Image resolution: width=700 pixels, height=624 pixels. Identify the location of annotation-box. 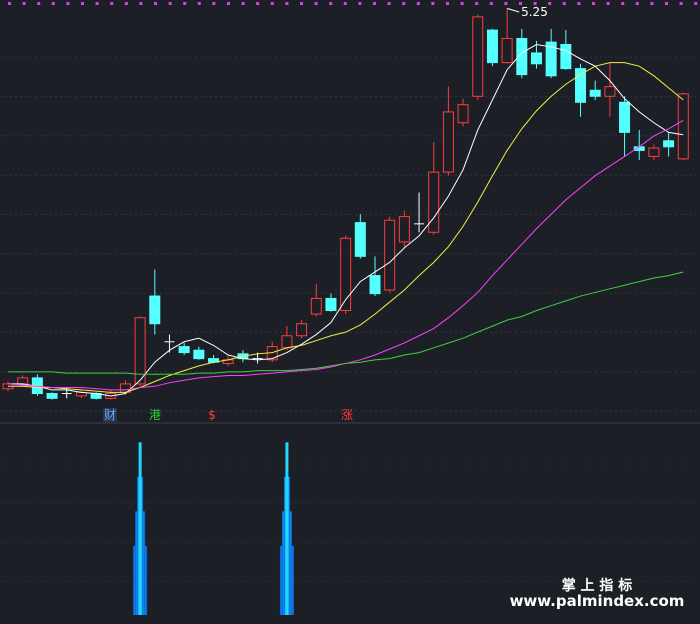
(110, 415).